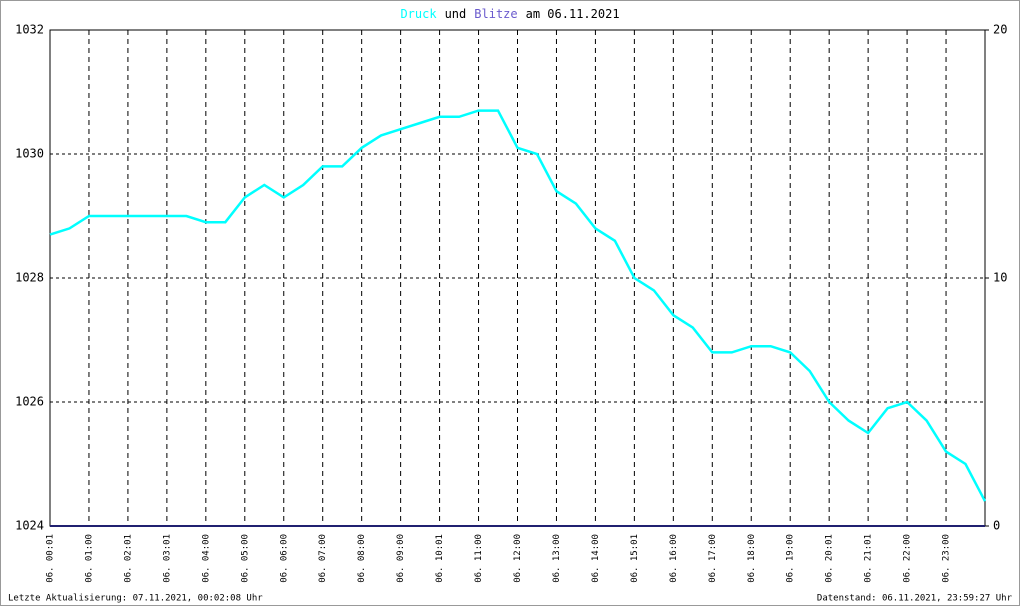 The width and height of the screenshot is (1020, 606). Describe the element at coordinates (947, 558) in the screenshot. I see `x-tick-label: 06. 23:00` at that location.